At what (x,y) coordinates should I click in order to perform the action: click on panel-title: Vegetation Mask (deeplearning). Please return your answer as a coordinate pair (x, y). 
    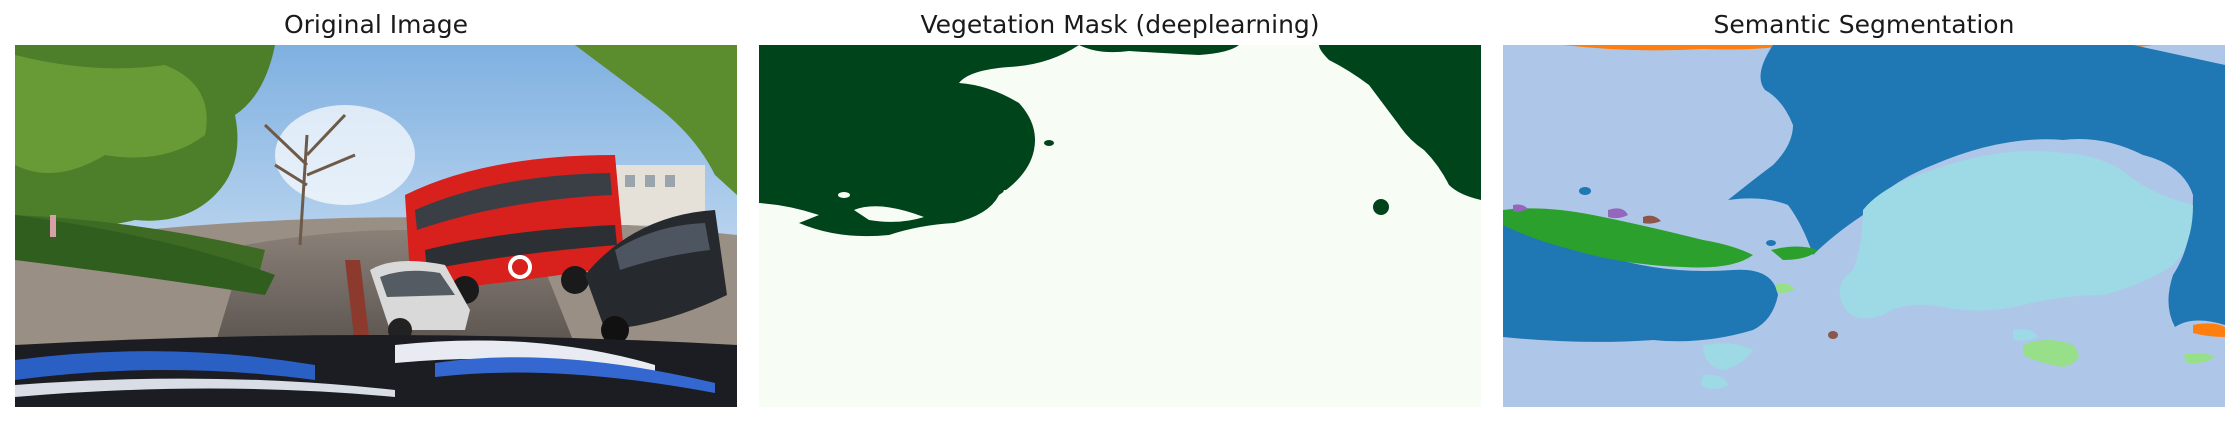
    Looking at the image, I should click on (1120, 24).